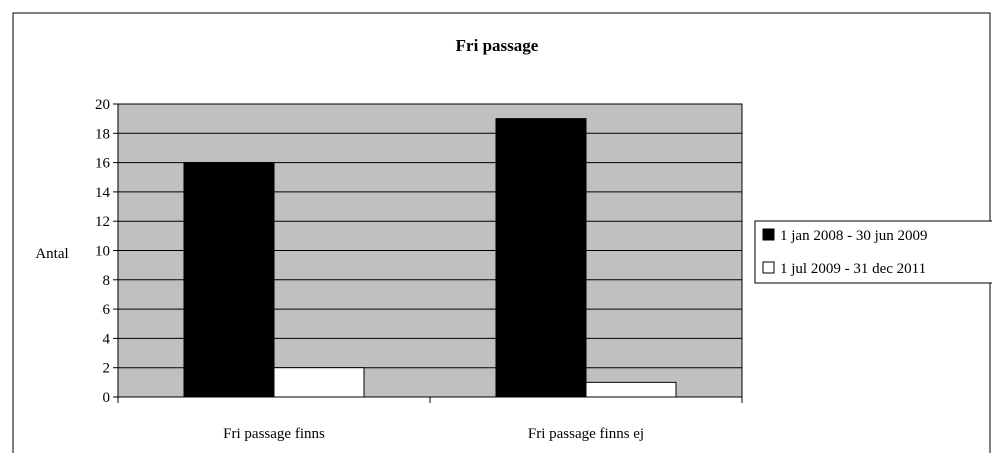 The height and width of the screenshot is (453, 992). I want to click on chart-title: Fri passage, so click(497, 45).